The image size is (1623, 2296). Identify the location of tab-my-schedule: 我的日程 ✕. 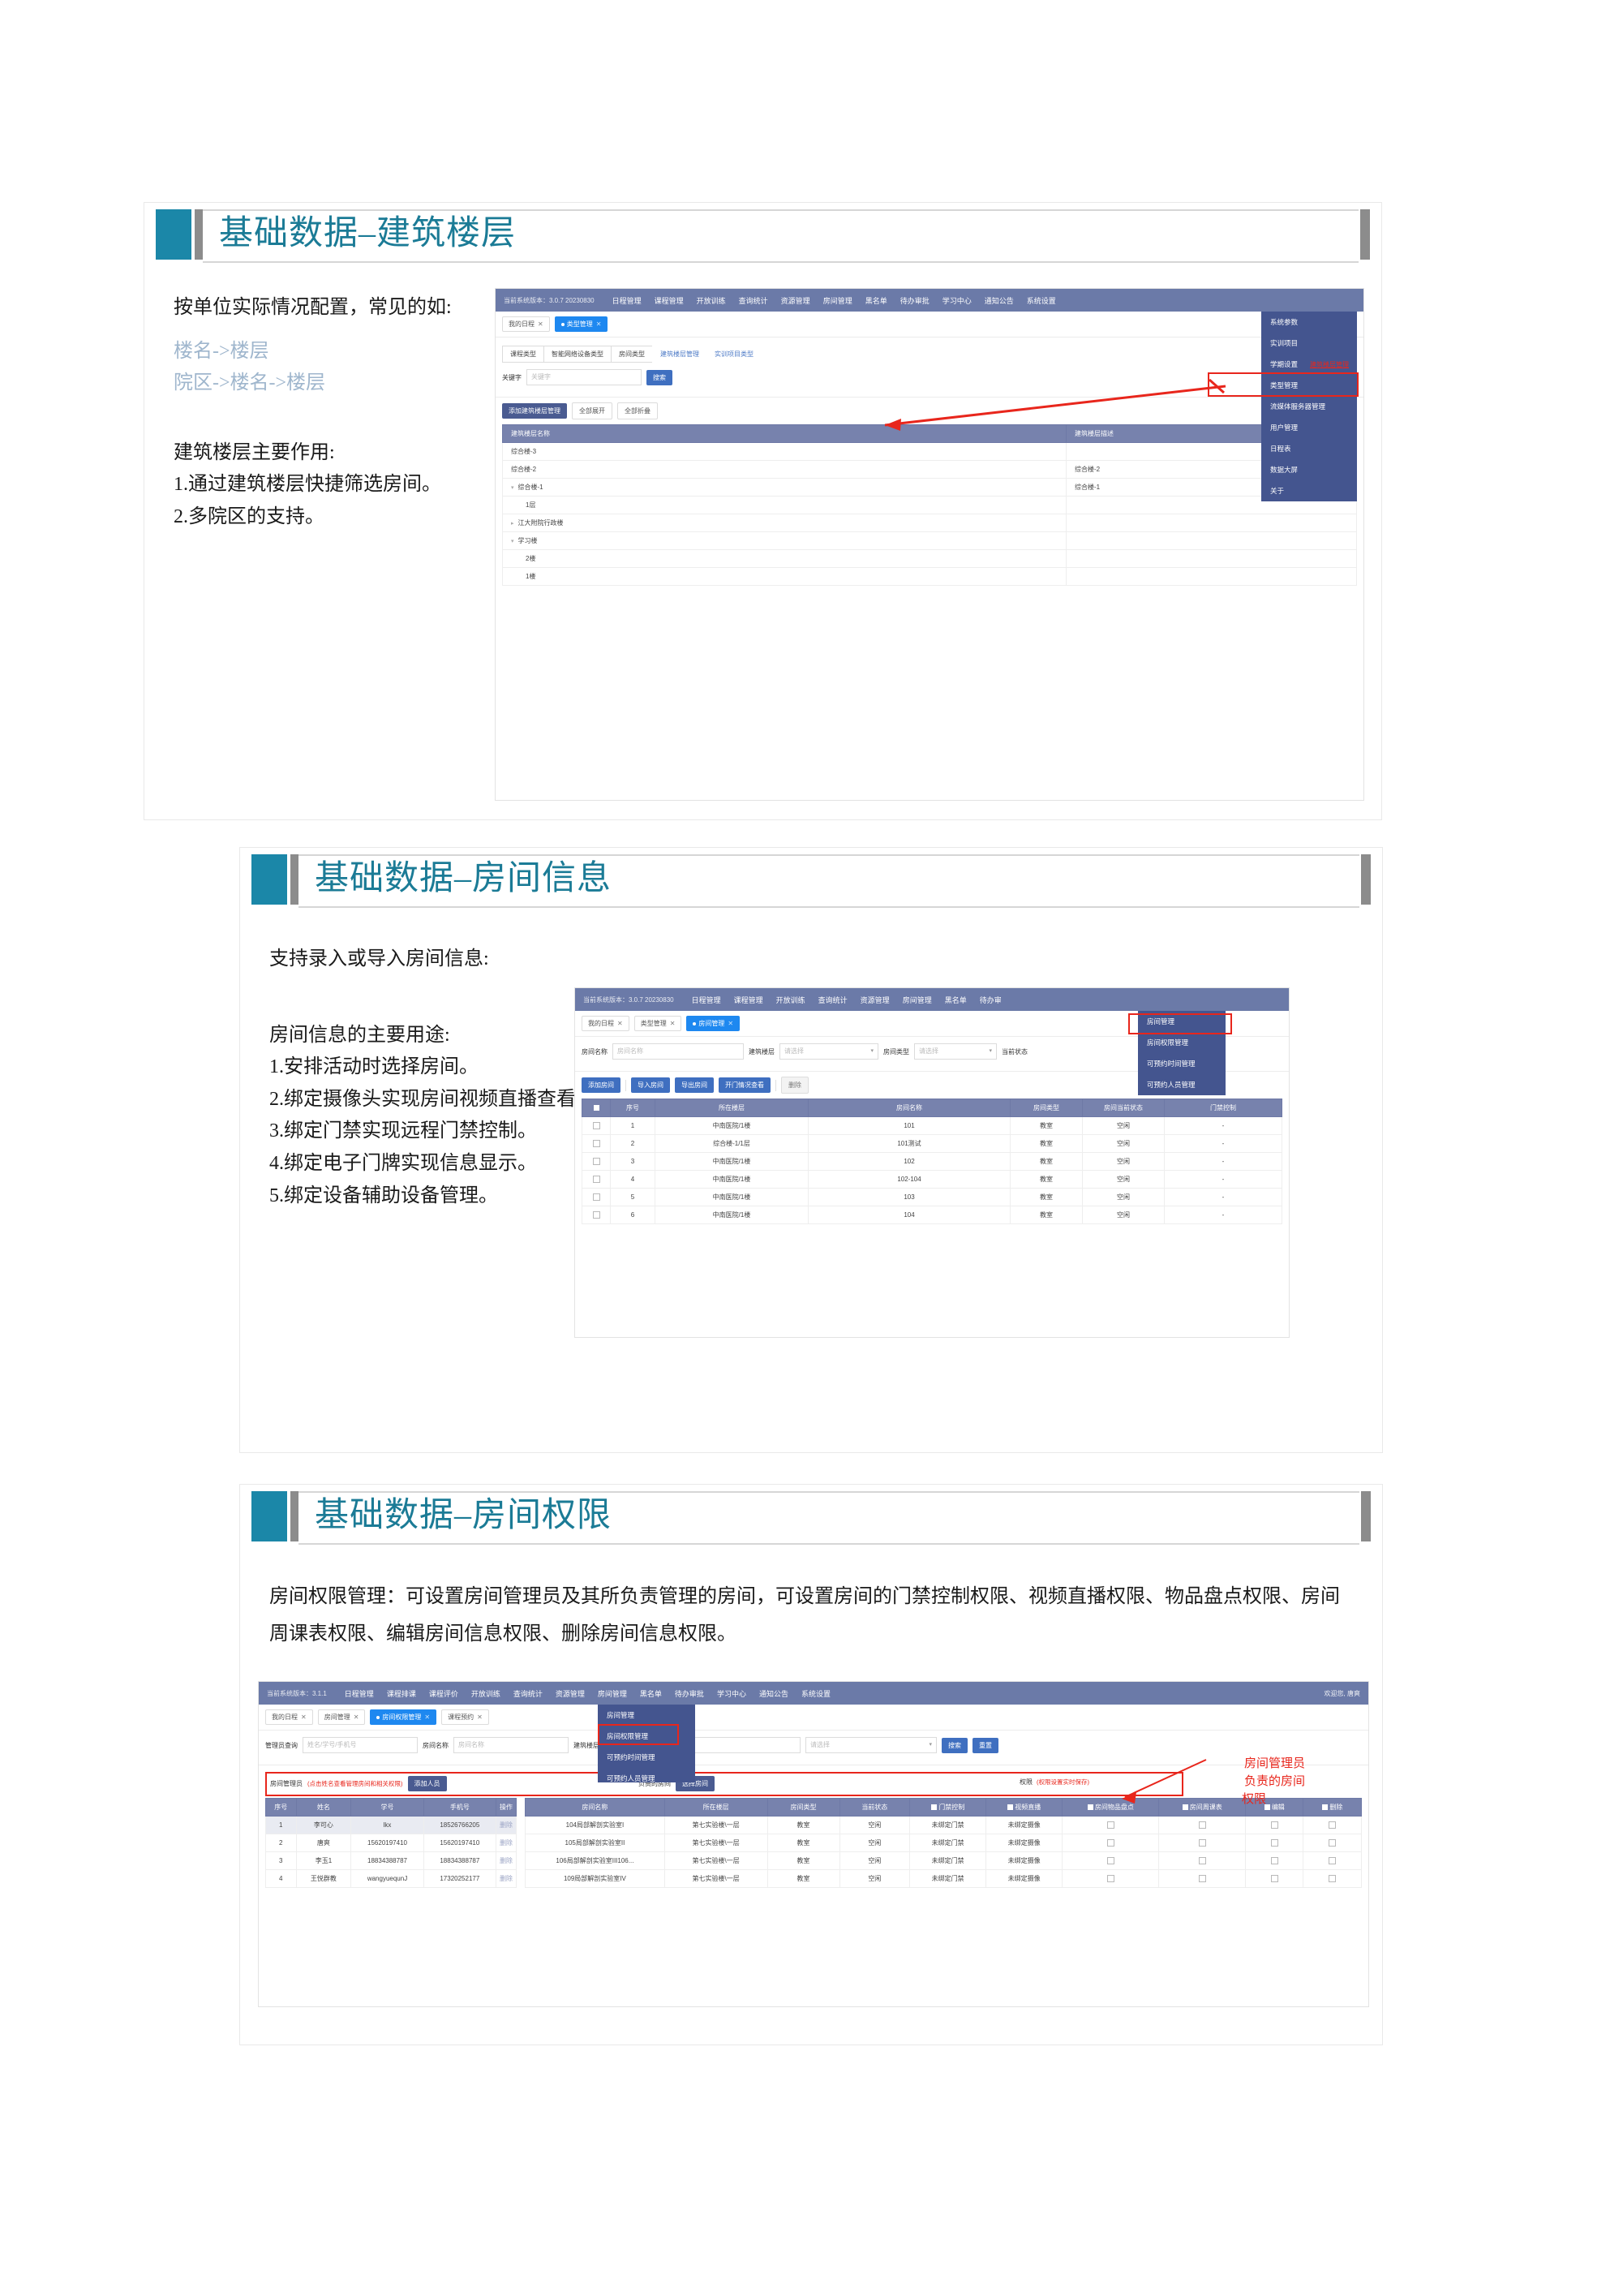
(605, 1023).